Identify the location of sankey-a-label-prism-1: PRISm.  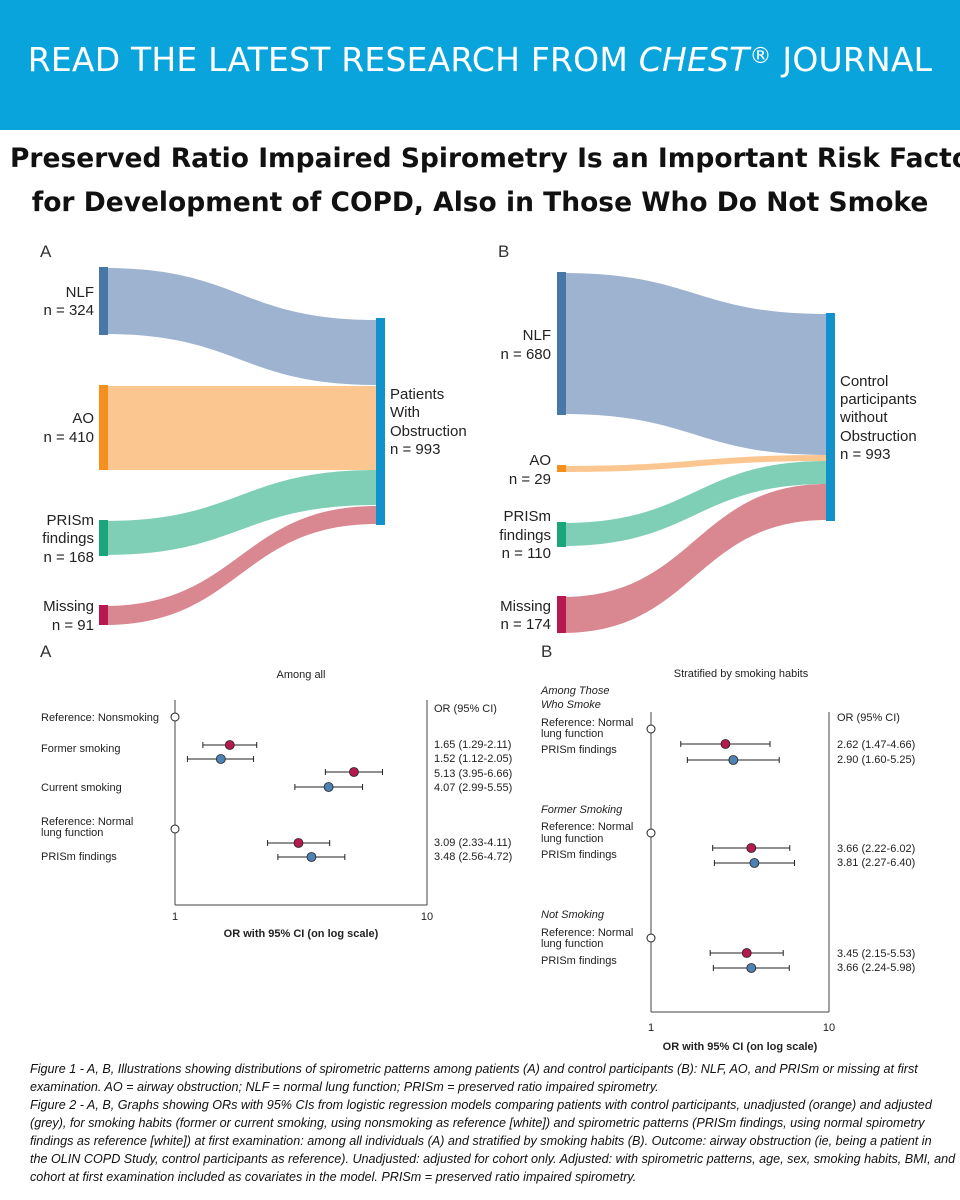
(70, 520).